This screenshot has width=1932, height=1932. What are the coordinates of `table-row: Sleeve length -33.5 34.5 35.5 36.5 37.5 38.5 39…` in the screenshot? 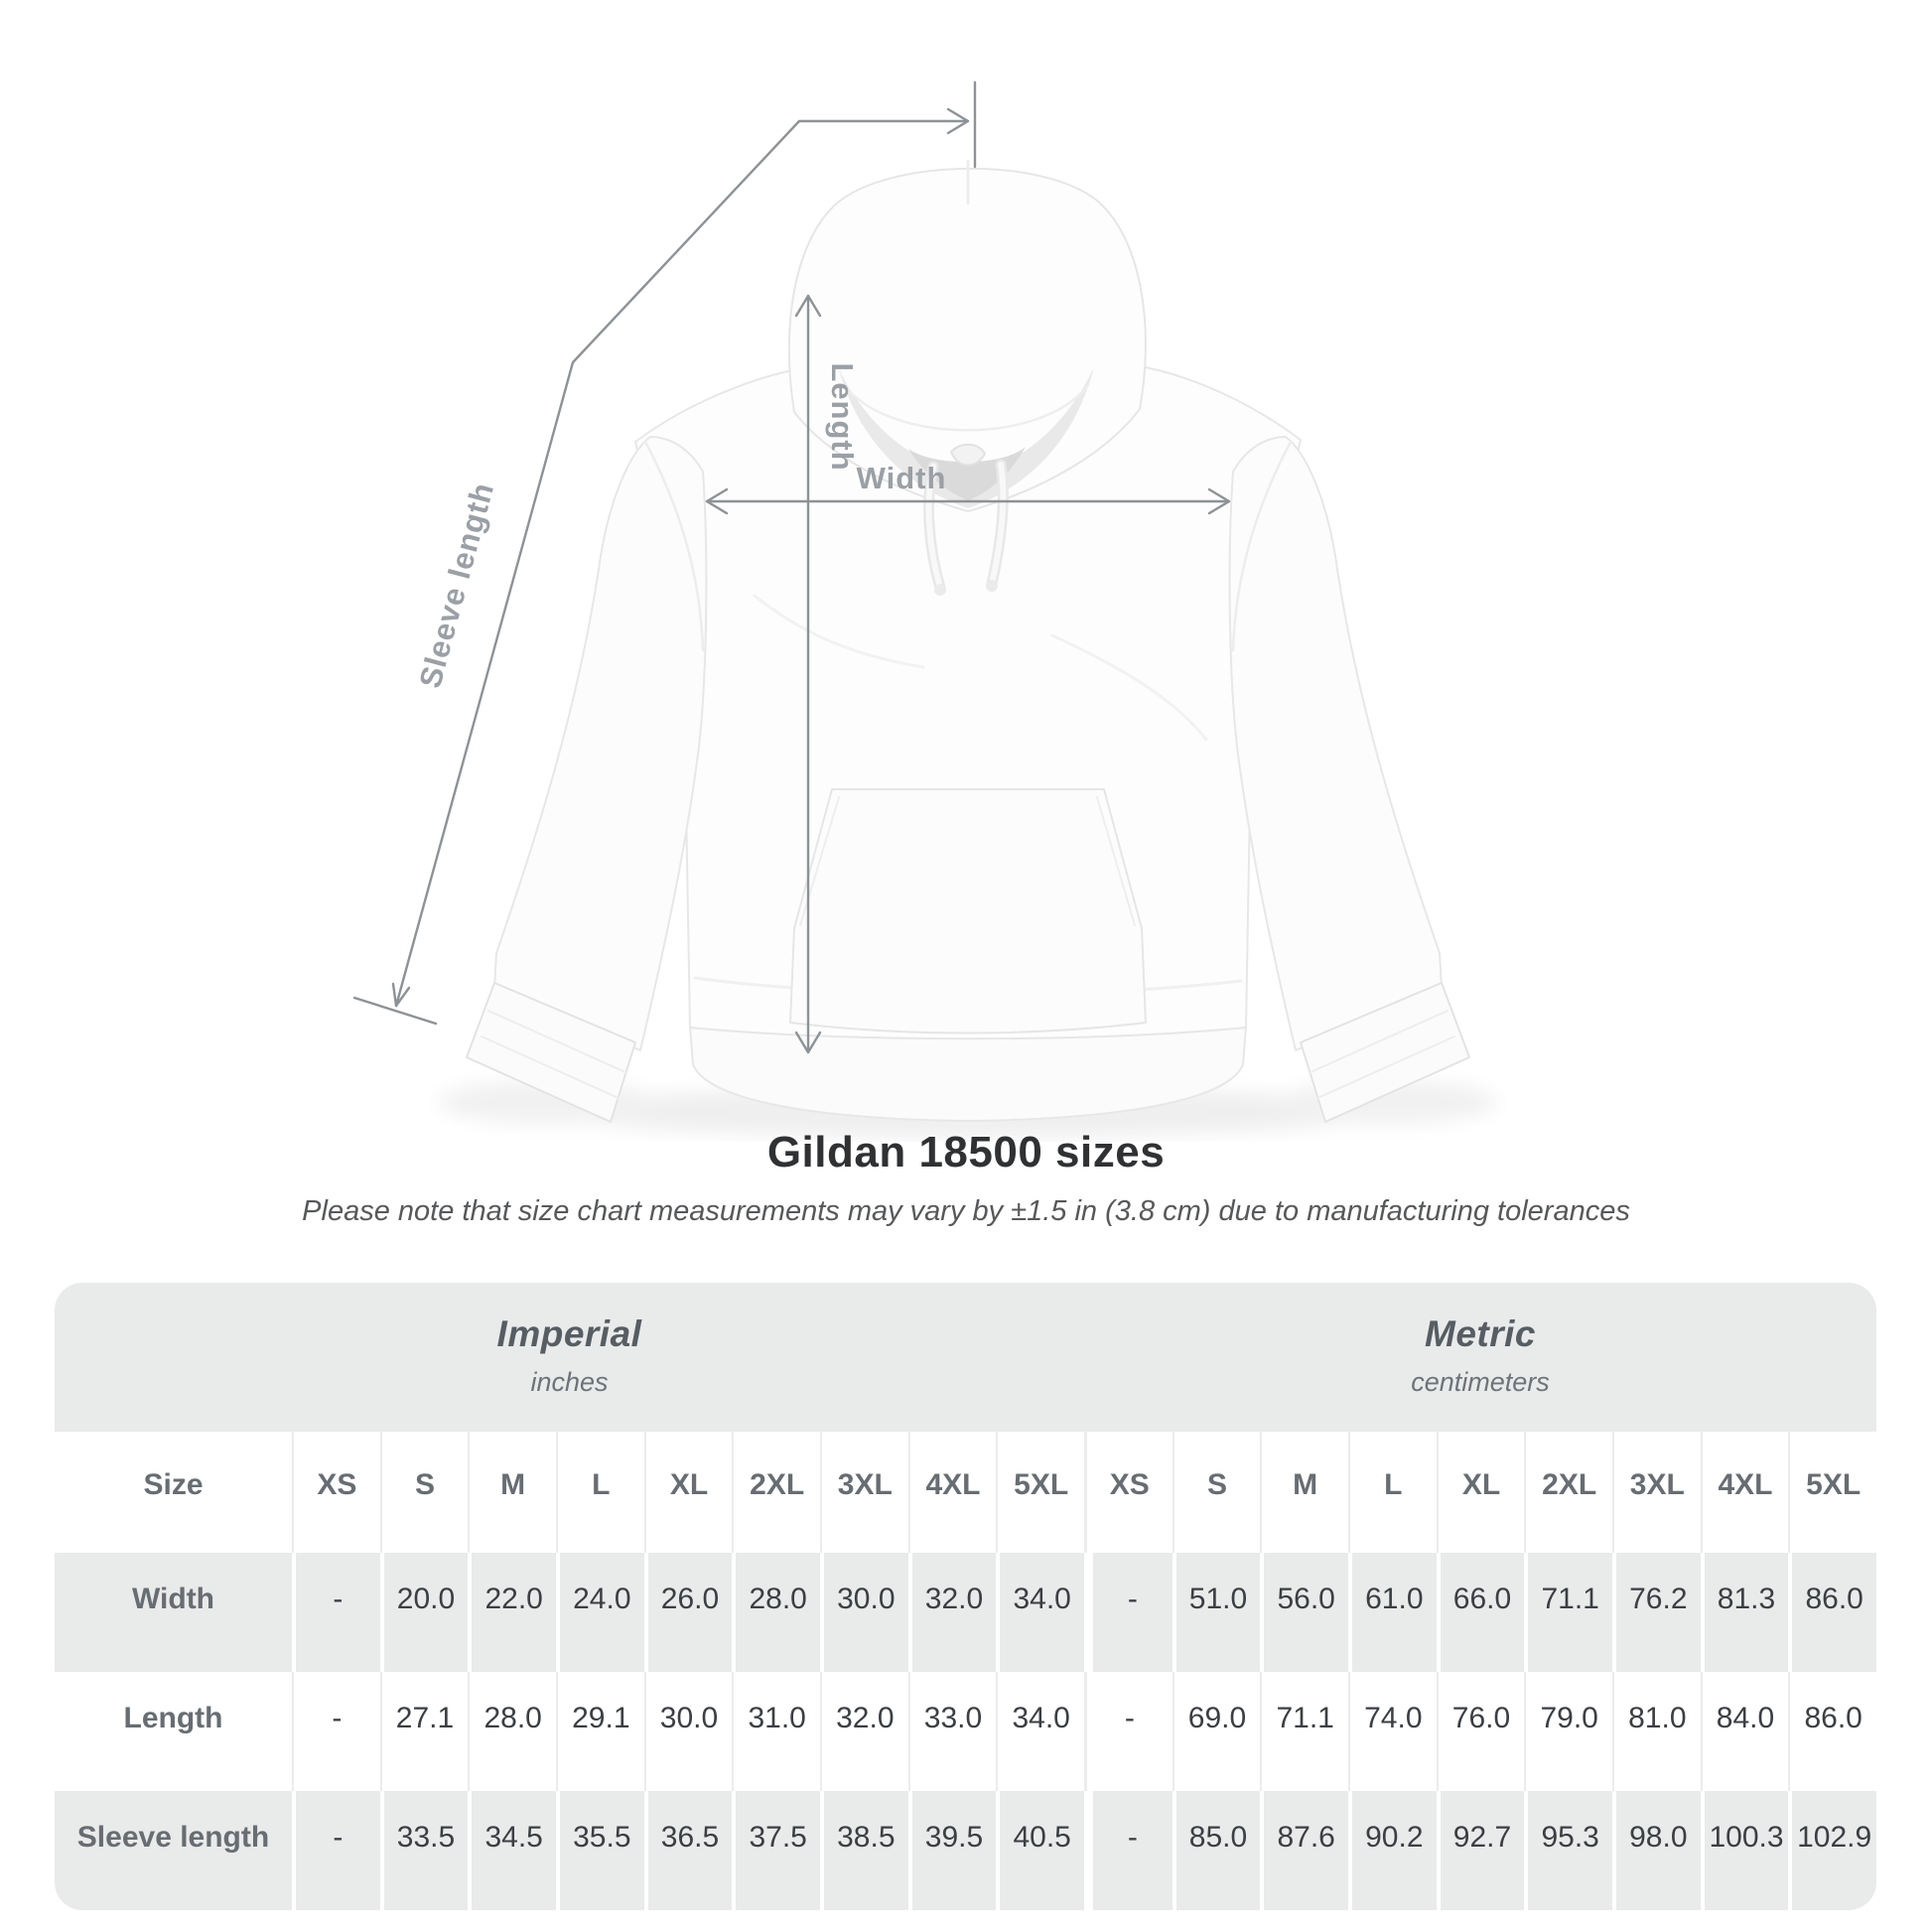 It's located at (966, 1851).